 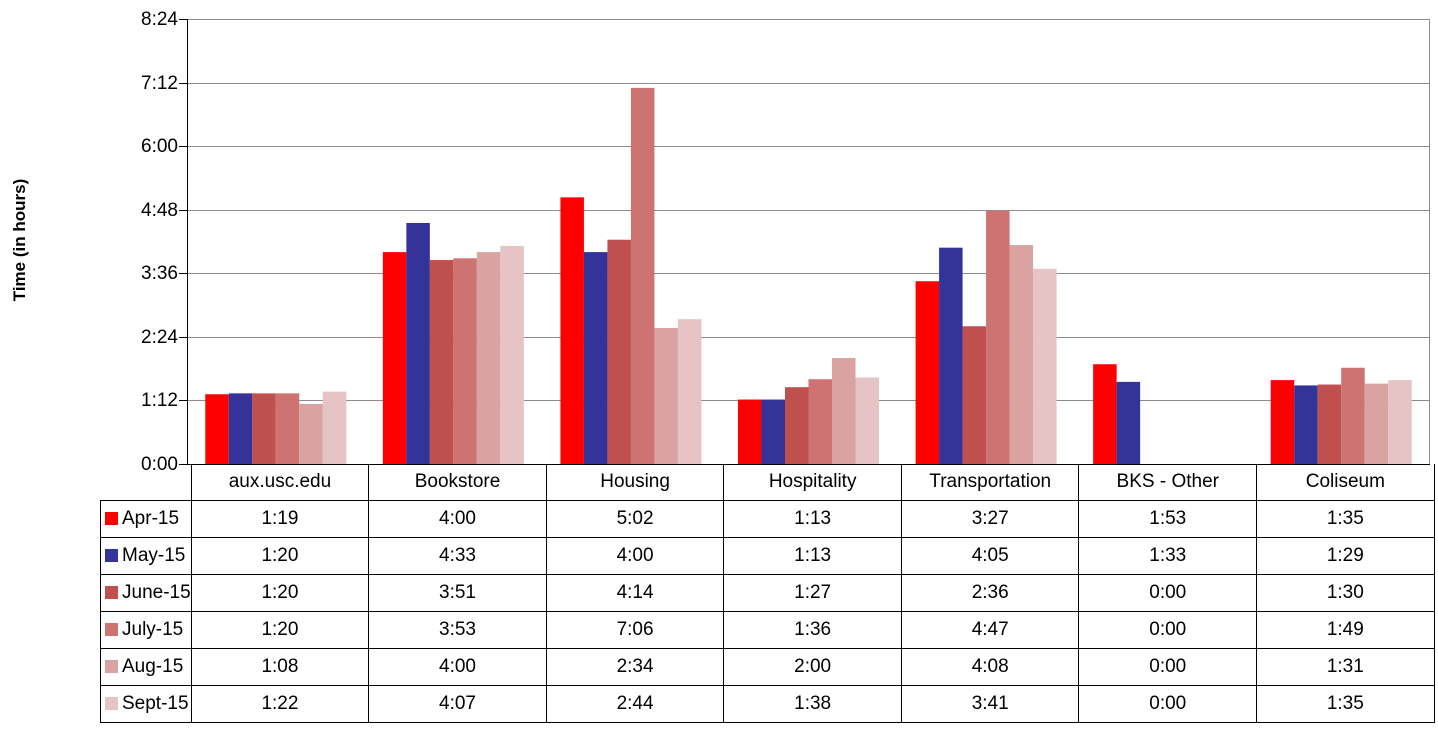 I want to click on table-cell: 2:34, so click(x=635, y=667).